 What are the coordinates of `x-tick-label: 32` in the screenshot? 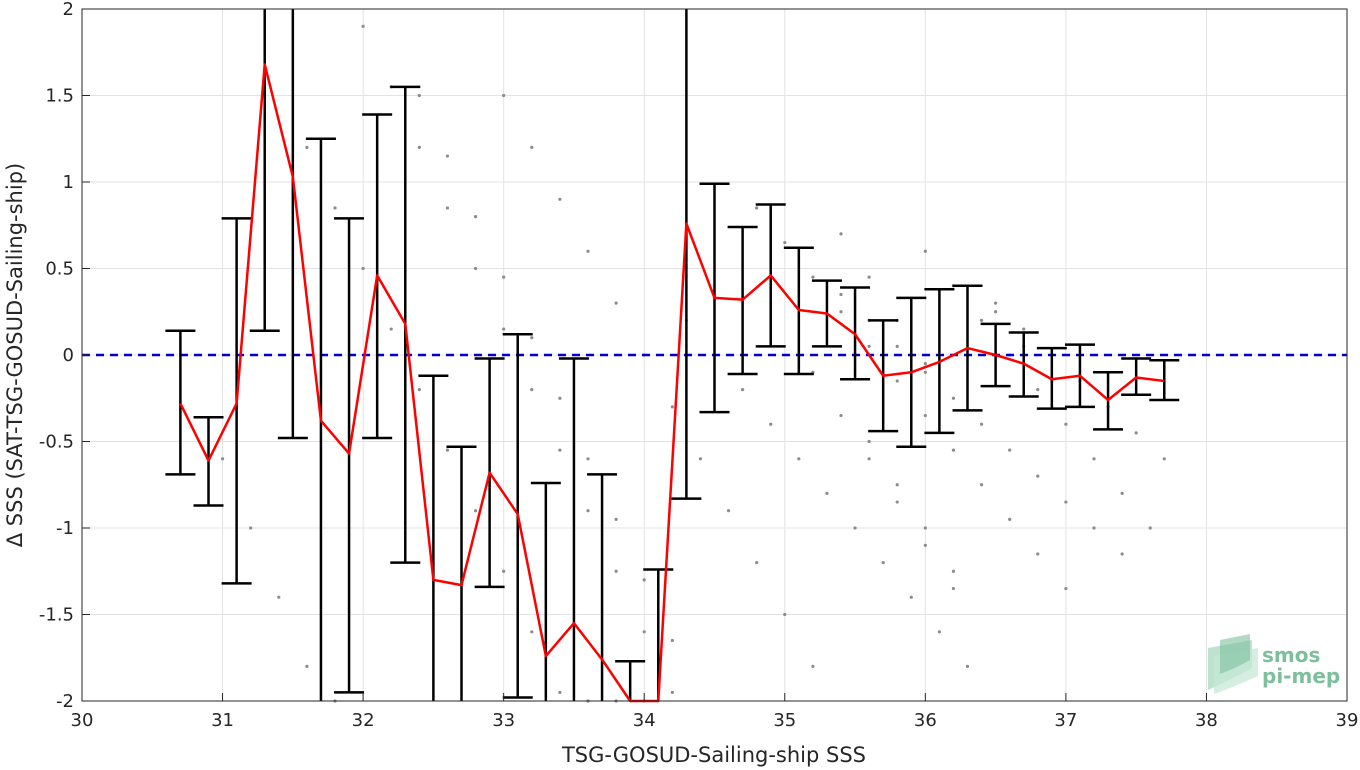 It's located at (363, 720).